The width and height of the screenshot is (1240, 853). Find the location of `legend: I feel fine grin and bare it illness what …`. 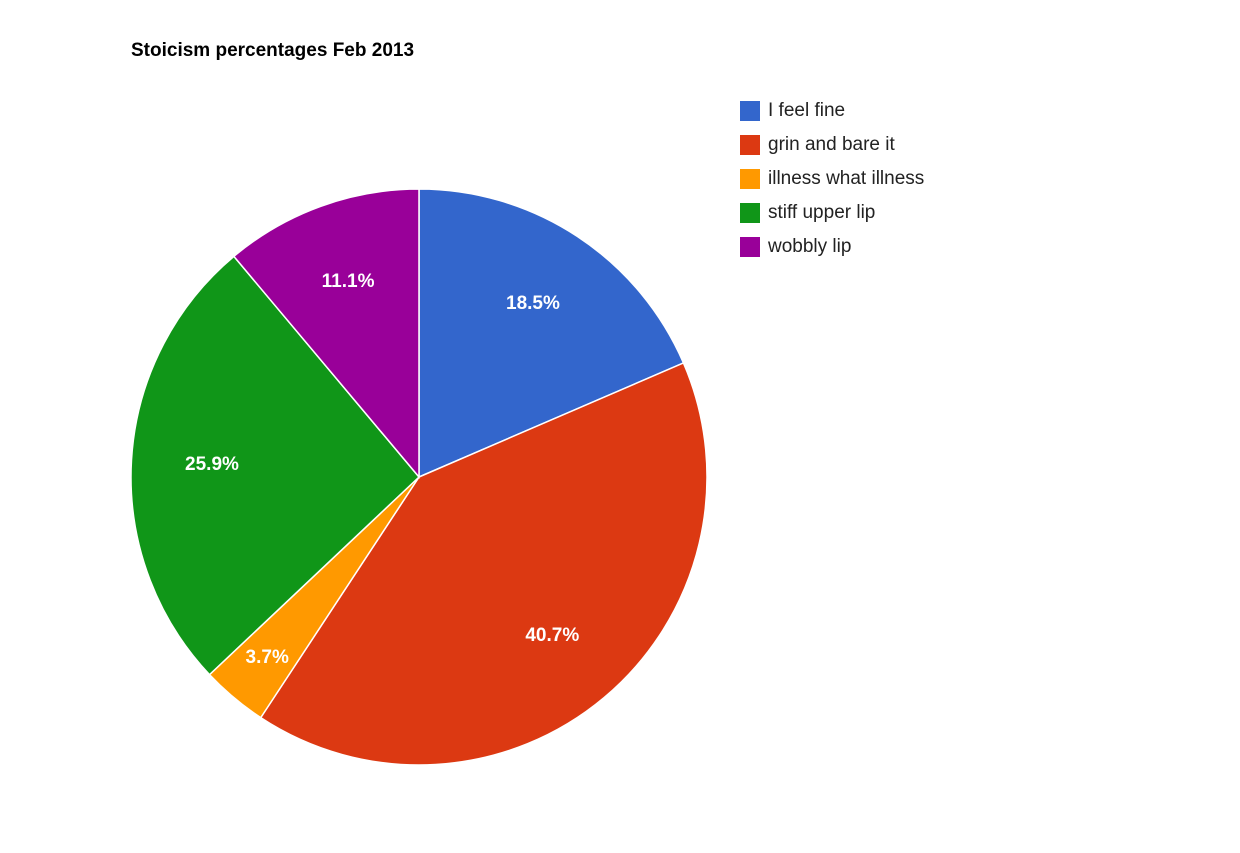

legend: I feel fine grin and bare it illness what … is located at coordinates (832, 179).